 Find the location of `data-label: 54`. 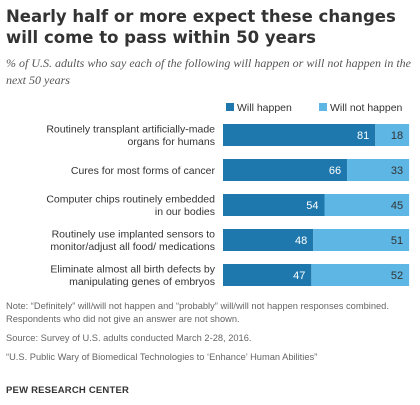

data-label: 54 is located at coordinates (312, 206).